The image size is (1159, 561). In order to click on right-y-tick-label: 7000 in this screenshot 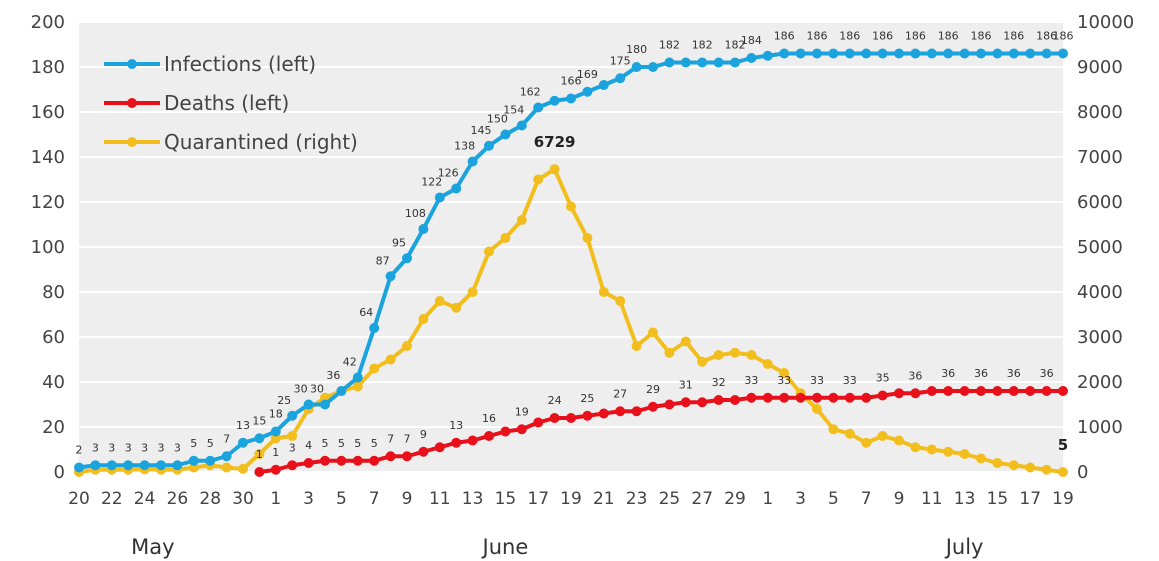, I will do `click(1100, 157)`.